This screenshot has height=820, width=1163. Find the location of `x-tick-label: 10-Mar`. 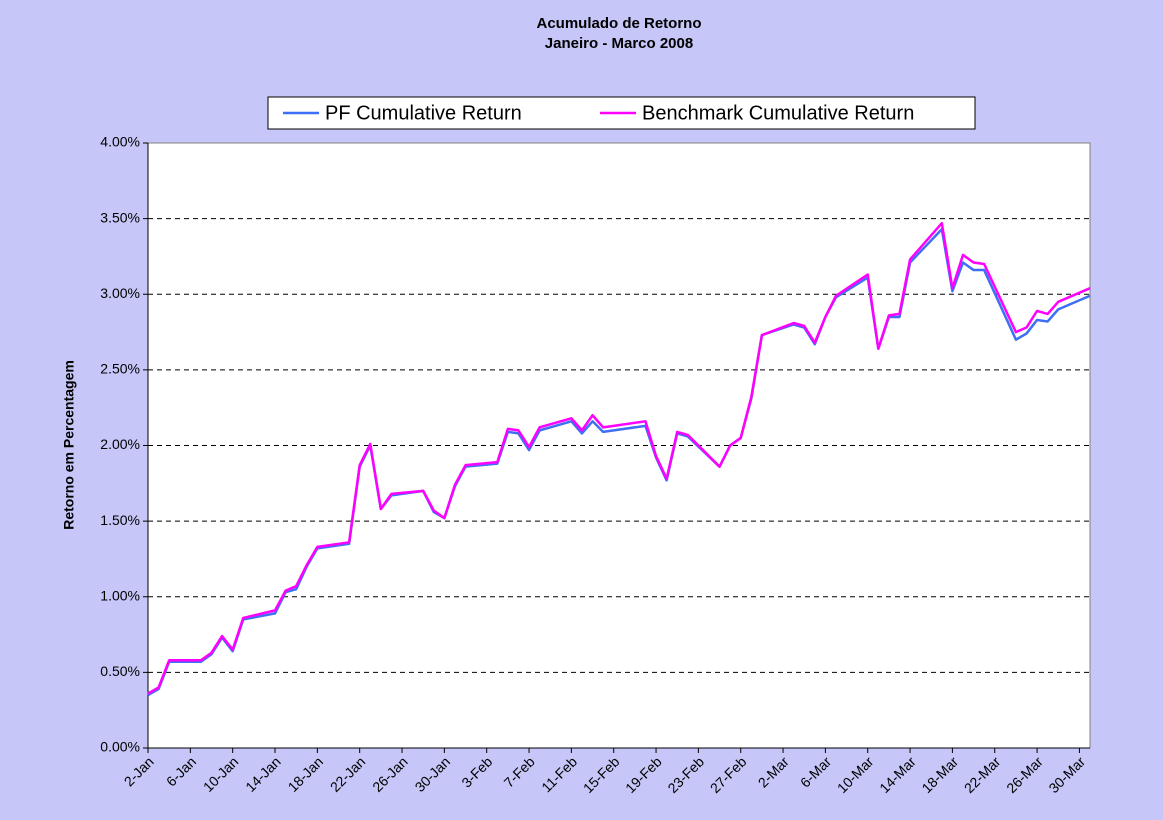

x-tick-label: 10-Mar is located at coordinates (855, 774).